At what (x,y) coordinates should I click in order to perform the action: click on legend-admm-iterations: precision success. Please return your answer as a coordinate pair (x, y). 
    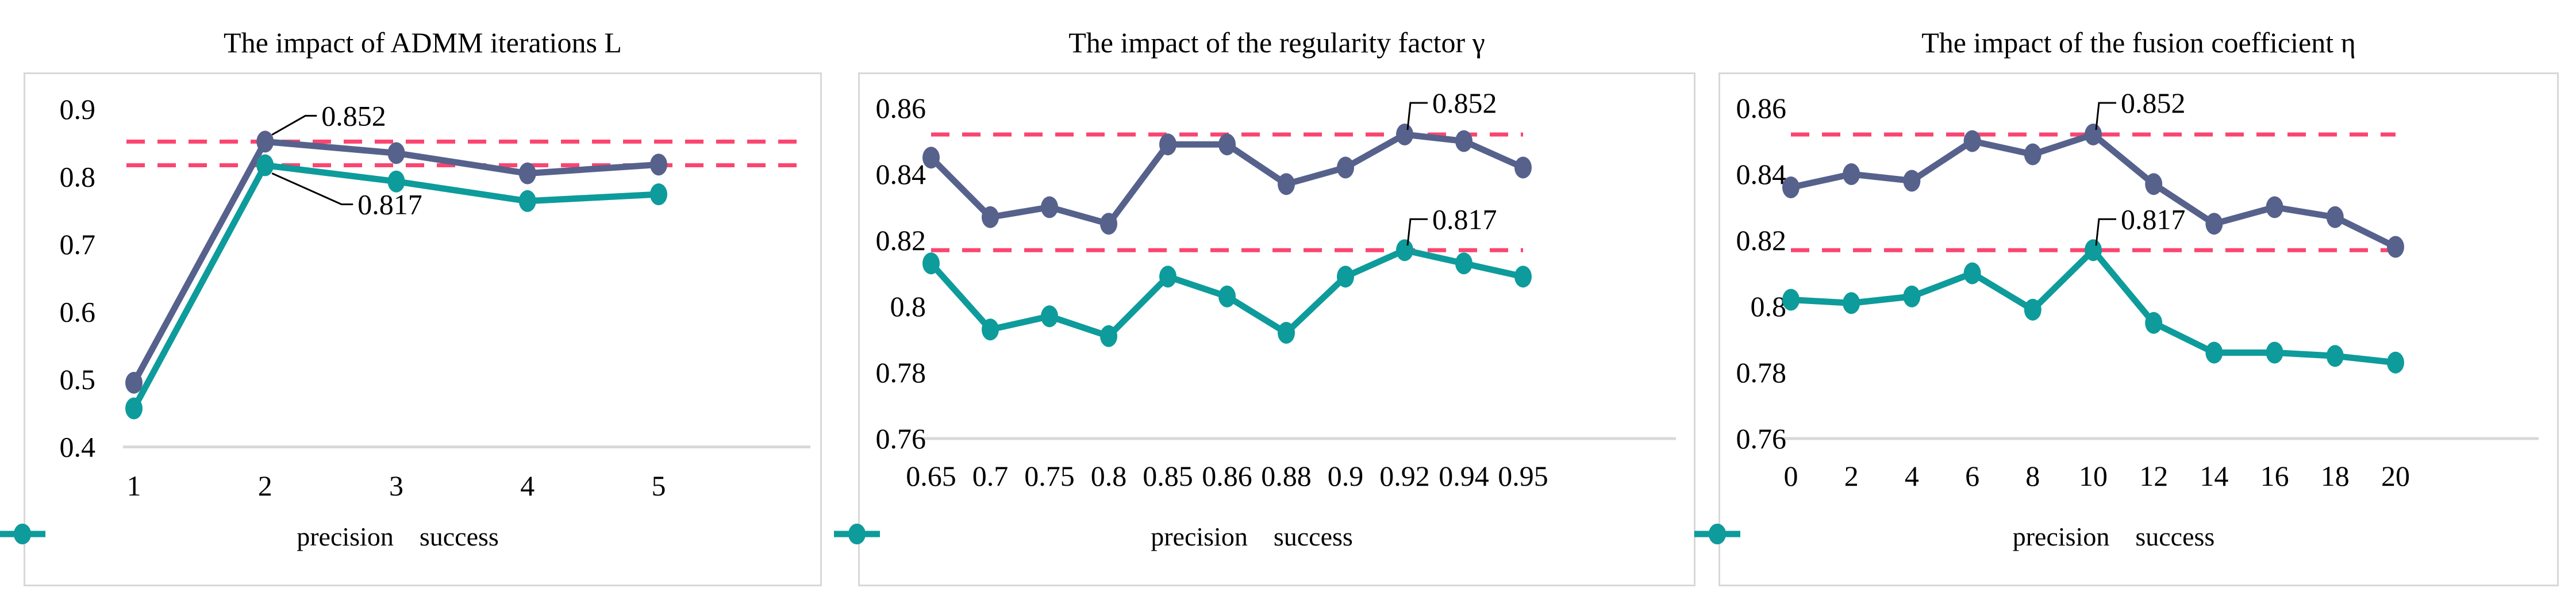
    Looking at the image, I should click on (397, 536).